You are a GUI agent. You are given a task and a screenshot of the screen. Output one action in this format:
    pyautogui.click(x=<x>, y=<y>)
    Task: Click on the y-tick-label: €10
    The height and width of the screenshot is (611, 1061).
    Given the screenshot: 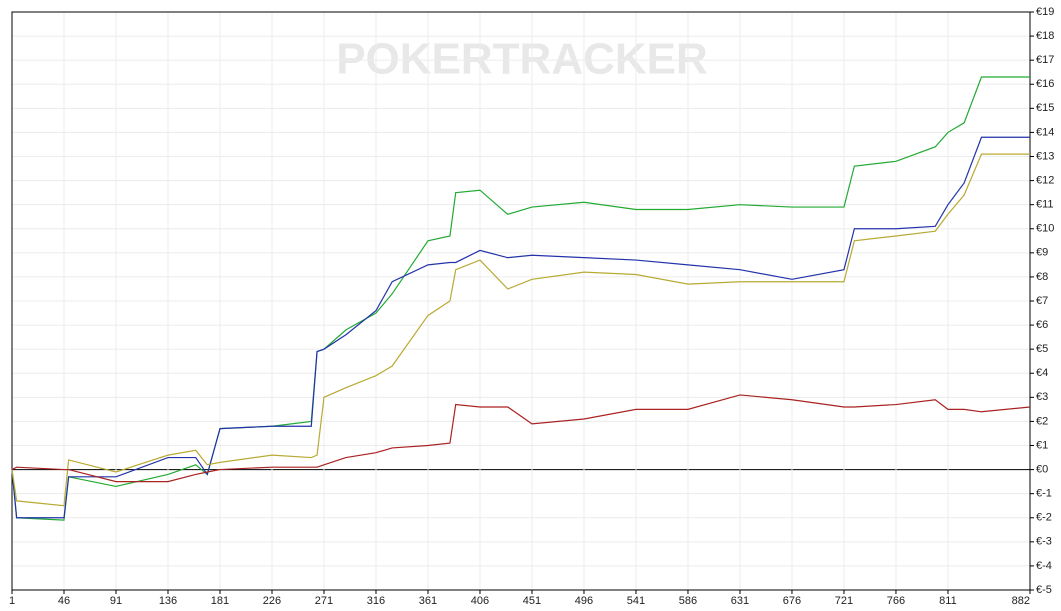 What is the action you would take?
    pyautogui.click(x=1045, y=229)
    